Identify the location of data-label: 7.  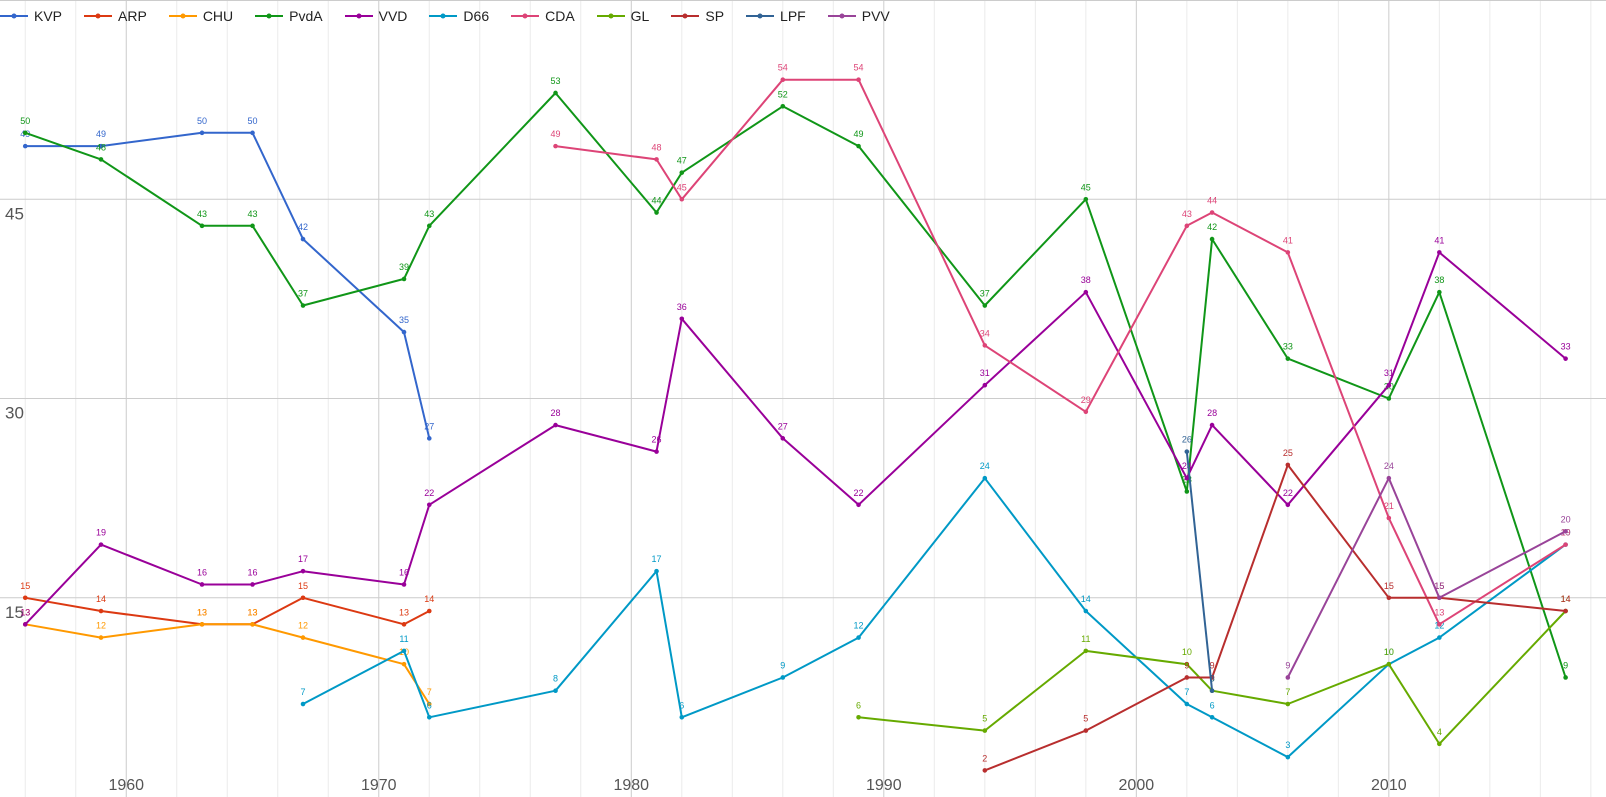
(1186, 692).